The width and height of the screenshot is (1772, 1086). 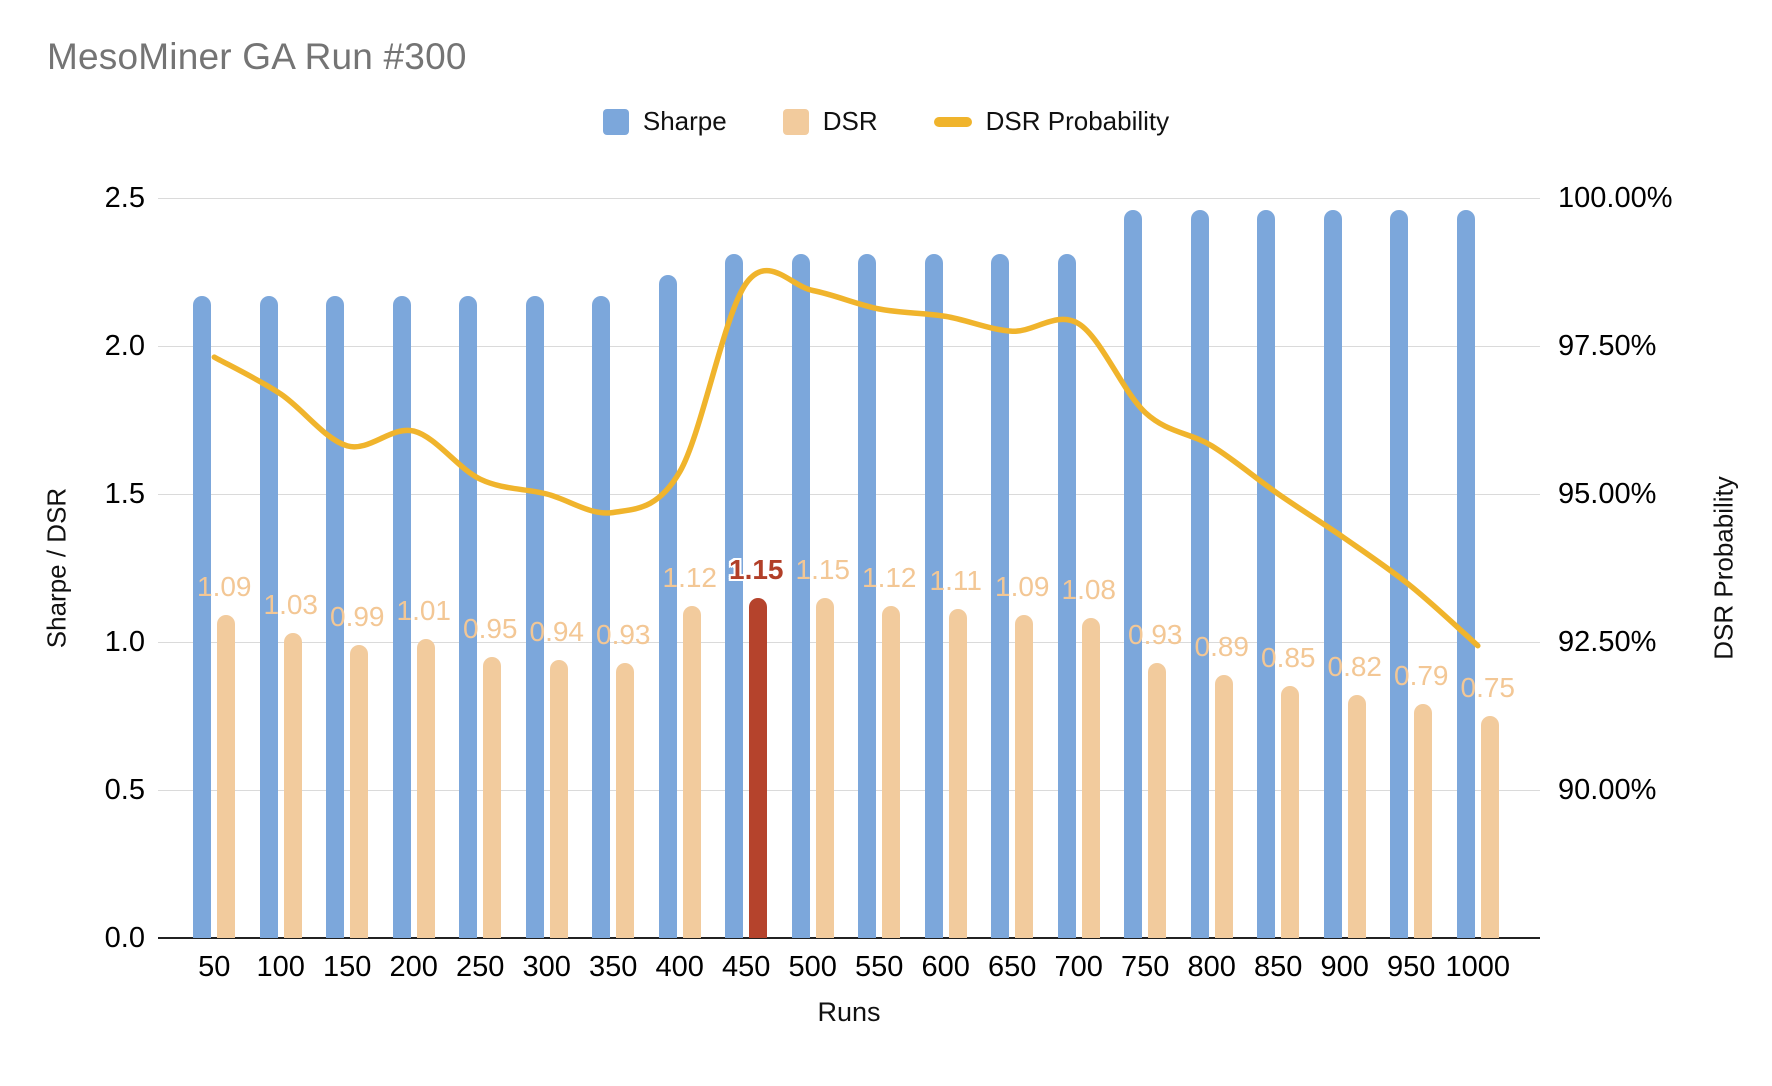 What do you see at coordinates (1077, 121) in the screenshot?
I see `legend-label-dsr-probability: DSR Probability` at bounding box center [1077, 121].